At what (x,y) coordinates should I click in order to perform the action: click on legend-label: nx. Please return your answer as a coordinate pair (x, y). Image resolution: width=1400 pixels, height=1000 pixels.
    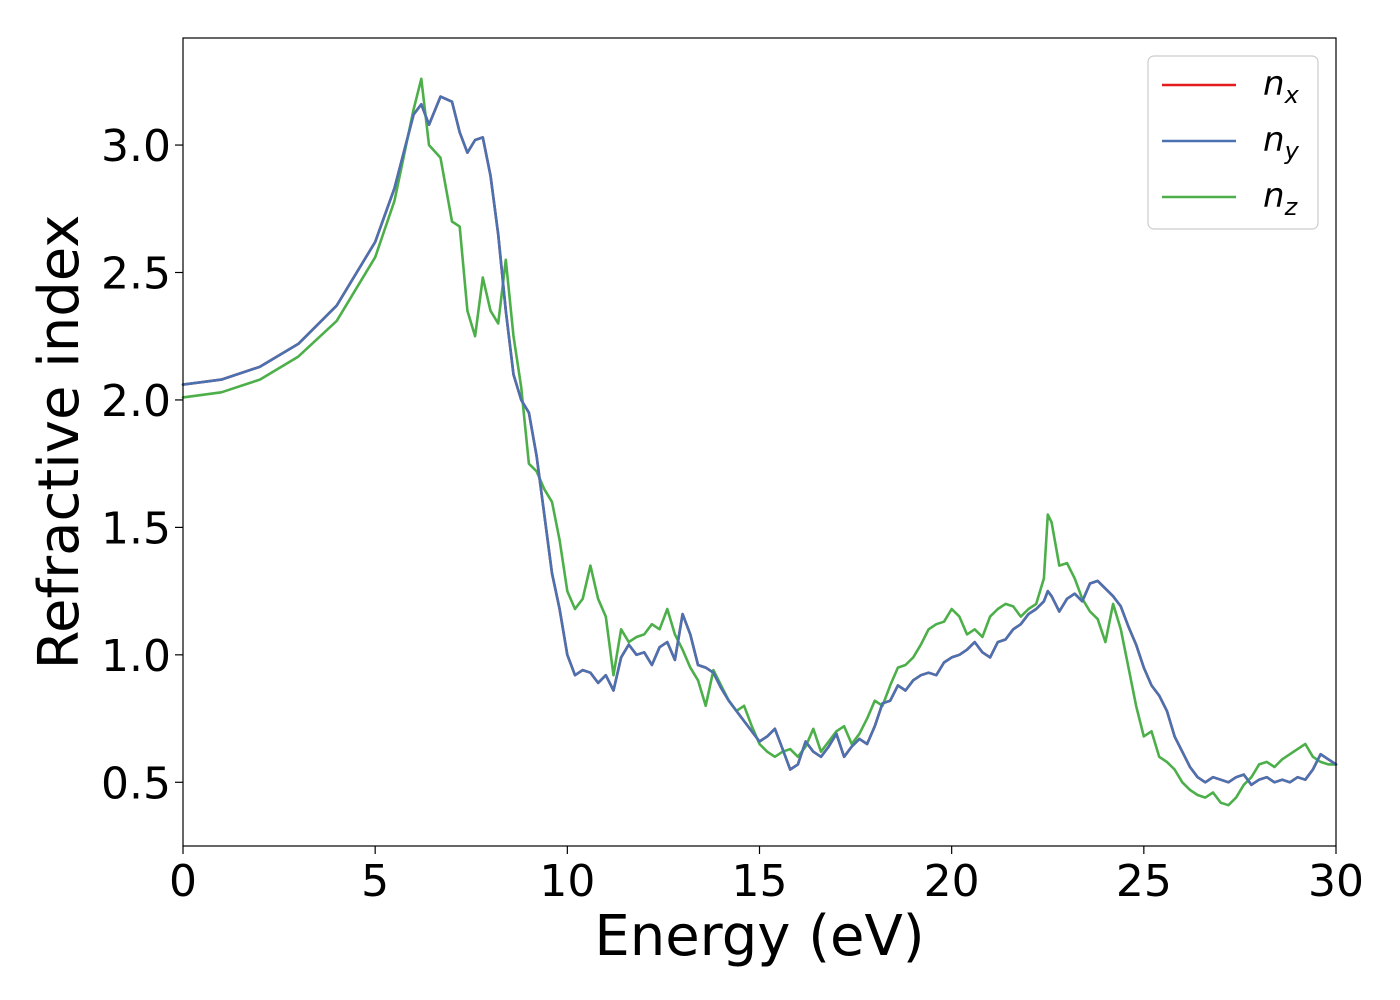
    Looking at the image, I should click on (1281, 86).